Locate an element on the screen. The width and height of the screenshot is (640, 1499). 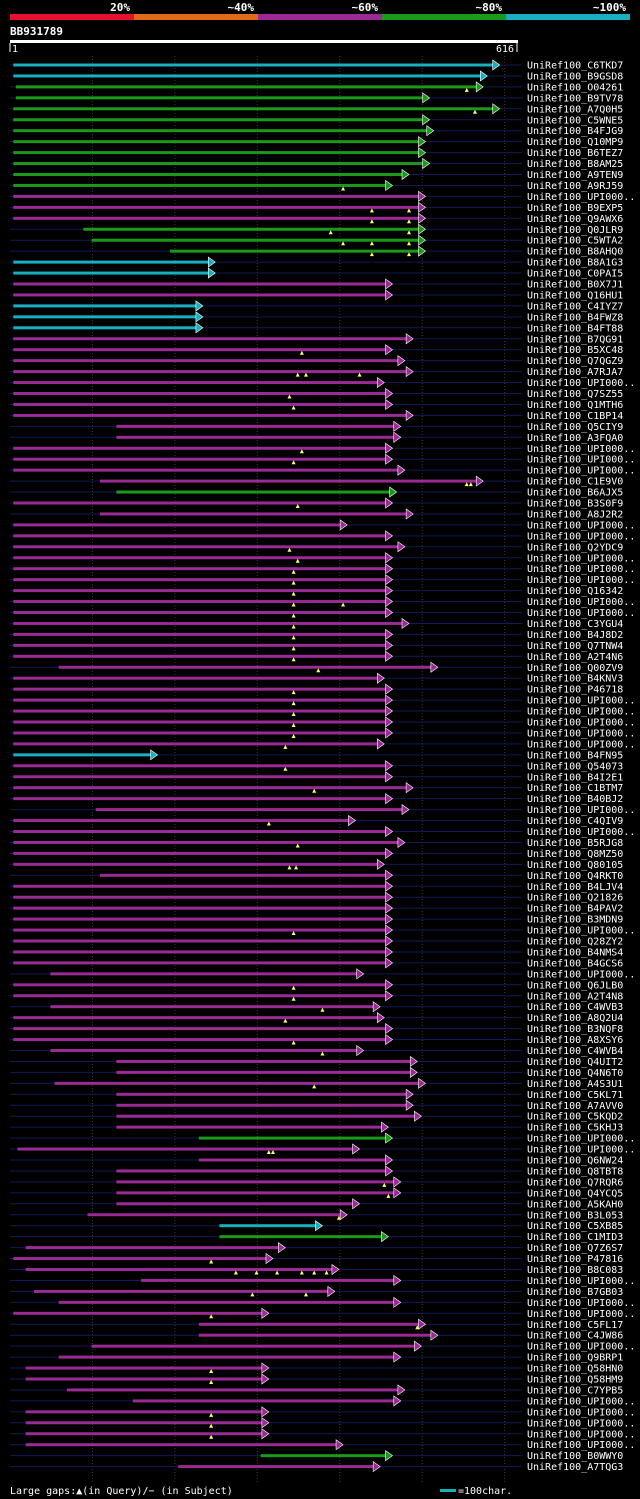
hit-label: UniRef100_C6TKD7 is located at coordinates (575, 66).